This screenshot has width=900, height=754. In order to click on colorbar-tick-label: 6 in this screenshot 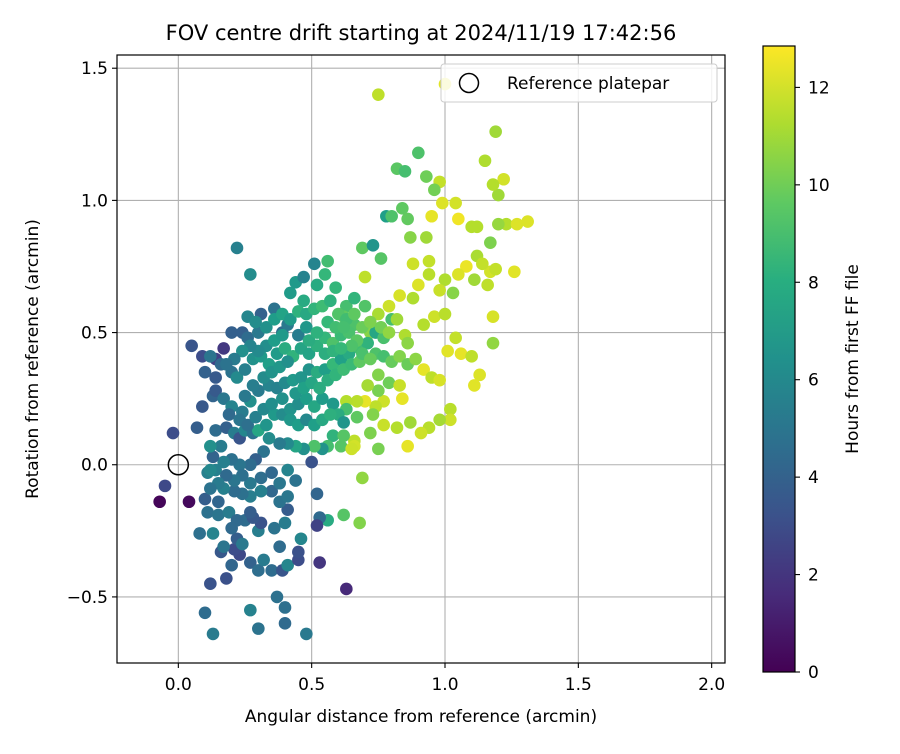, I will do `click(813, 381)`.